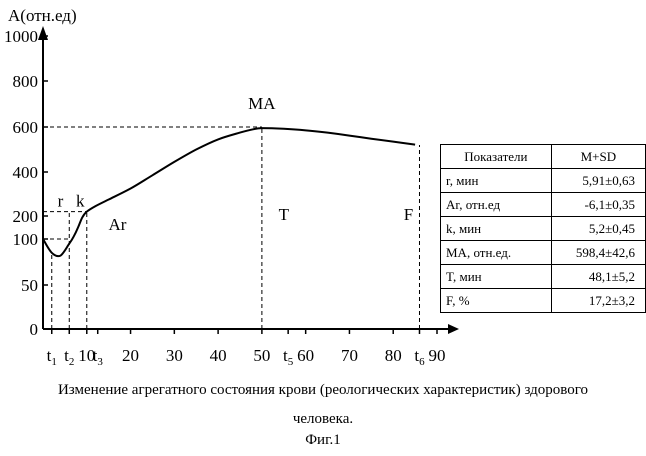 The image size is (646, 456). What do you see at coordinates (34, 329) in the screenshot?
I see `y-tick-label-0: 0` at bounding box center [34, 329].